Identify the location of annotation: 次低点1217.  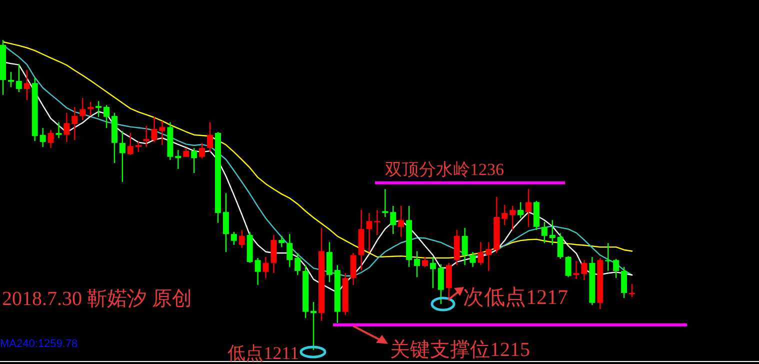
(515, 297).